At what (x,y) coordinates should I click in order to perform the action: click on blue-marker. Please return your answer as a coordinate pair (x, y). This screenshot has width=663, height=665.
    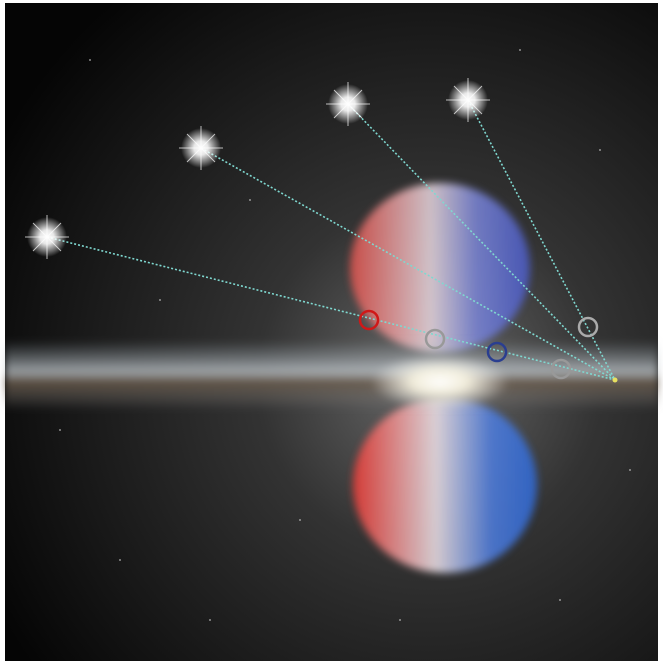
    Looking at the image, I should click on (497, 352).